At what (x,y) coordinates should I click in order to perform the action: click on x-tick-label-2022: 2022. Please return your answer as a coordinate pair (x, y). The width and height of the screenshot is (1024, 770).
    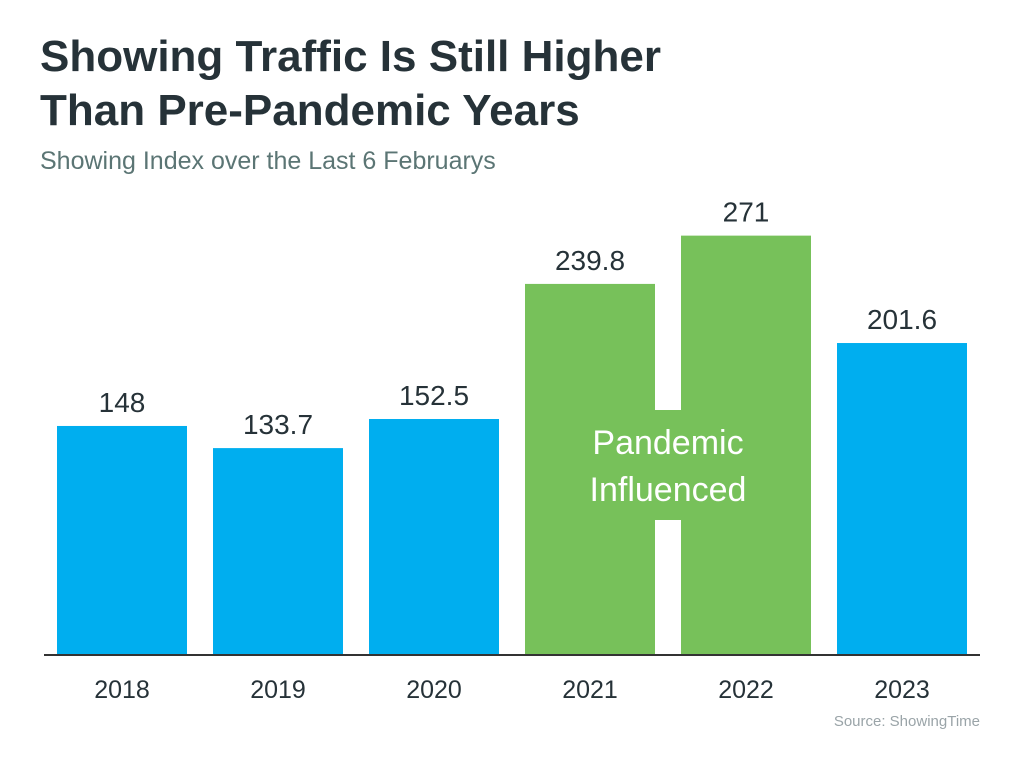
    Looking at the image, I should click on (746, 690).